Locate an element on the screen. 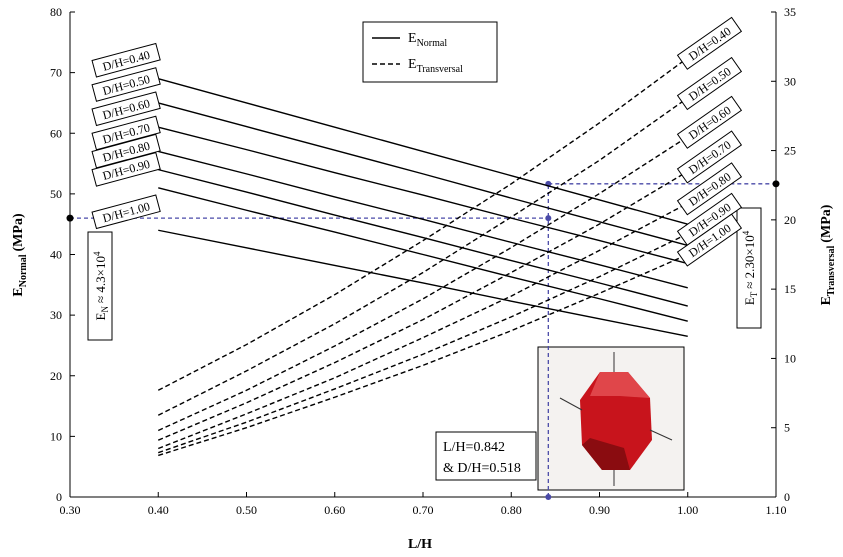  y2-axis-title: ETransversal(MPa) is located at coordinates (828, 254).